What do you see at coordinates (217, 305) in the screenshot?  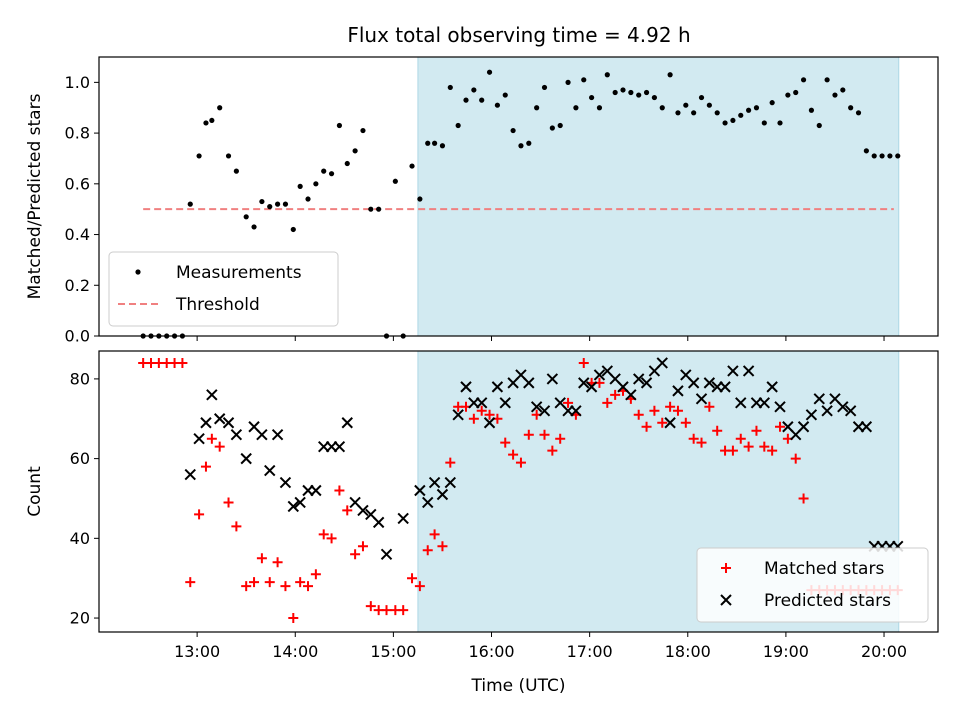 I see `legend-label: Threshold` at bounding box center [217, 305].